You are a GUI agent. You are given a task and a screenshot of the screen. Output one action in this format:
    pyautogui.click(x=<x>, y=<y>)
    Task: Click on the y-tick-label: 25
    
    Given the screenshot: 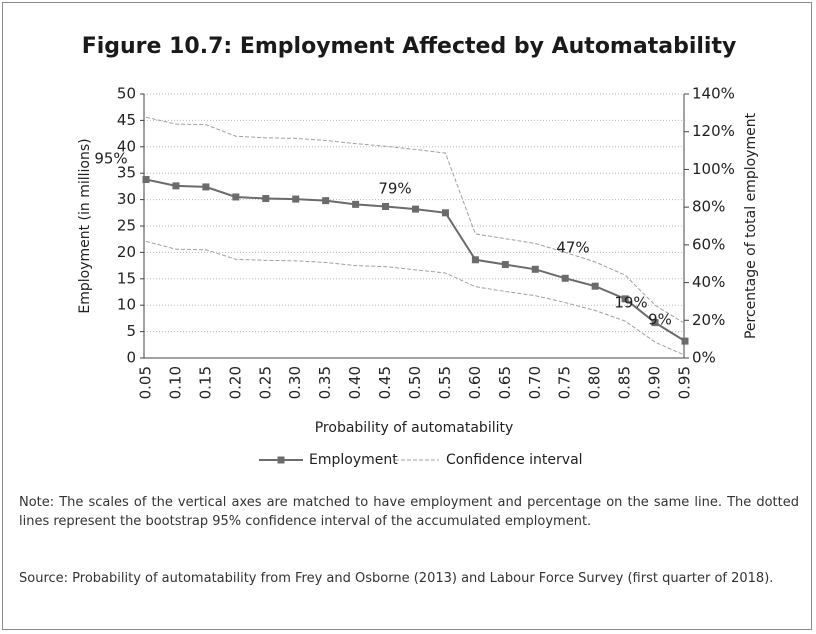 What is the action you would take?
    pyautogui.click(x=126, y=226)
    